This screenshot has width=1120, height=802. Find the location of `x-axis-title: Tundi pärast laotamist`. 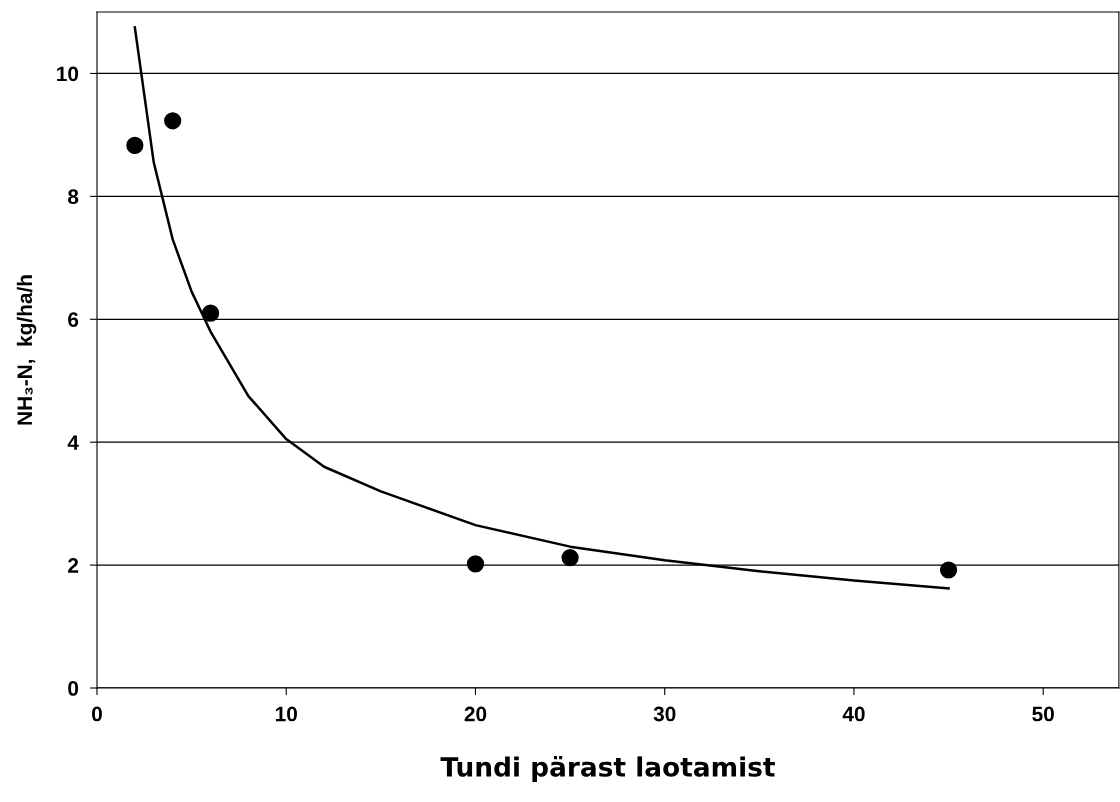

x-axis-title: Tundi pärast laotamist is located at coordinates (607, 769).